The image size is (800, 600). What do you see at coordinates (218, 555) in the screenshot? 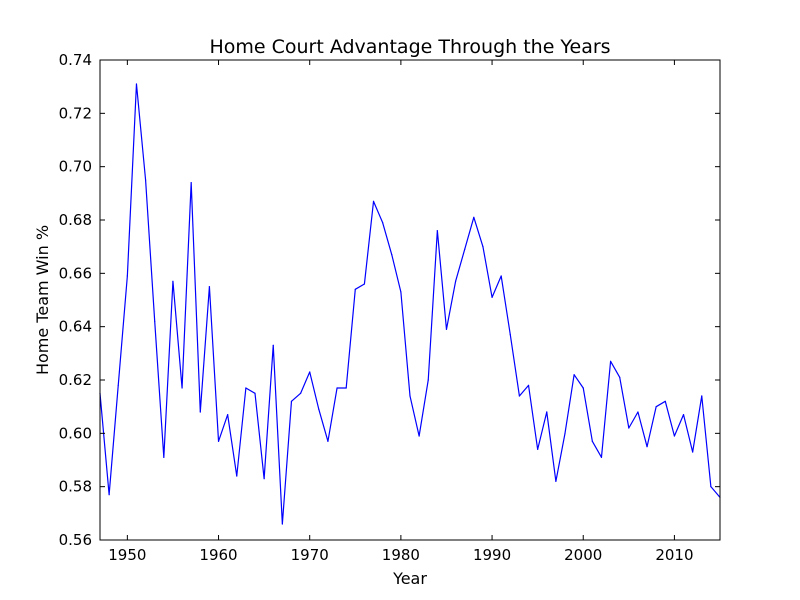
I see `x-tick-label: 1960` at bounding box center [218, 555].